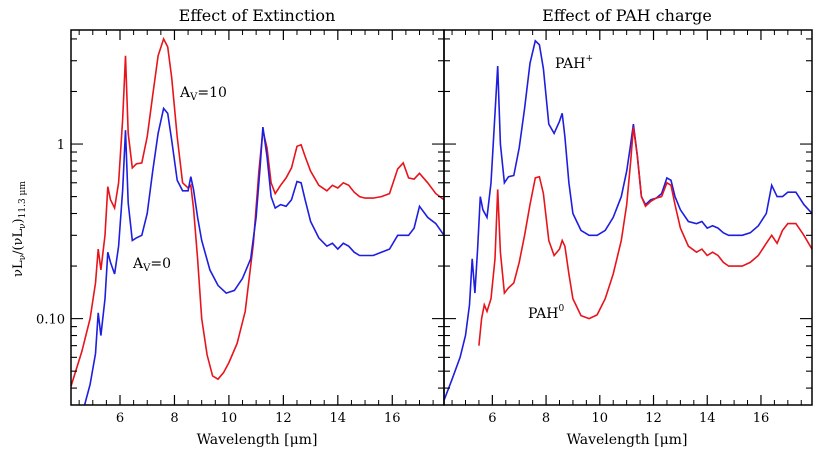 This screenshot has height=461, width=830. Describe the element at coordinates (546, 313) in the screenshot. I see `series-label-pah-zero: PAH0` at that location.